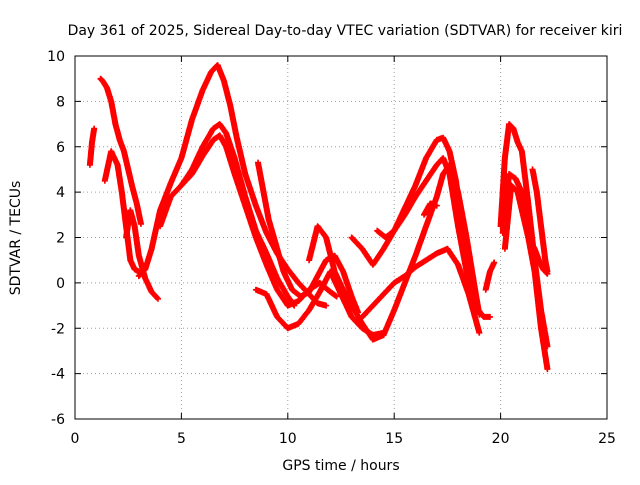  I want to click on y-tick-label: 2, so click(60, 239).